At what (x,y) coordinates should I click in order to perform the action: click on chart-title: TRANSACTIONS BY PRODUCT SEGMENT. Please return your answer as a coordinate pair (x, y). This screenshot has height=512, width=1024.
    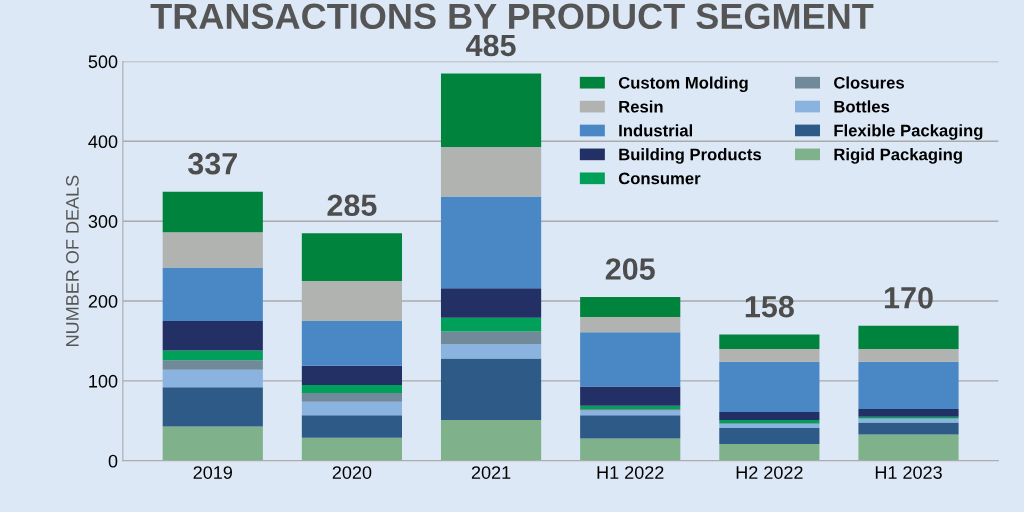
    Looking at the image, I should click on (512, 16).